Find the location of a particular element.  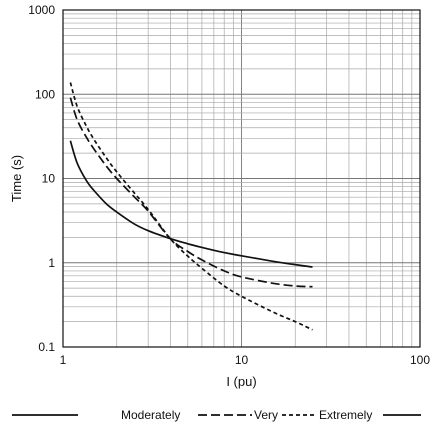

legend: Moderately Very Extremely is located at coordinates (216, 415).